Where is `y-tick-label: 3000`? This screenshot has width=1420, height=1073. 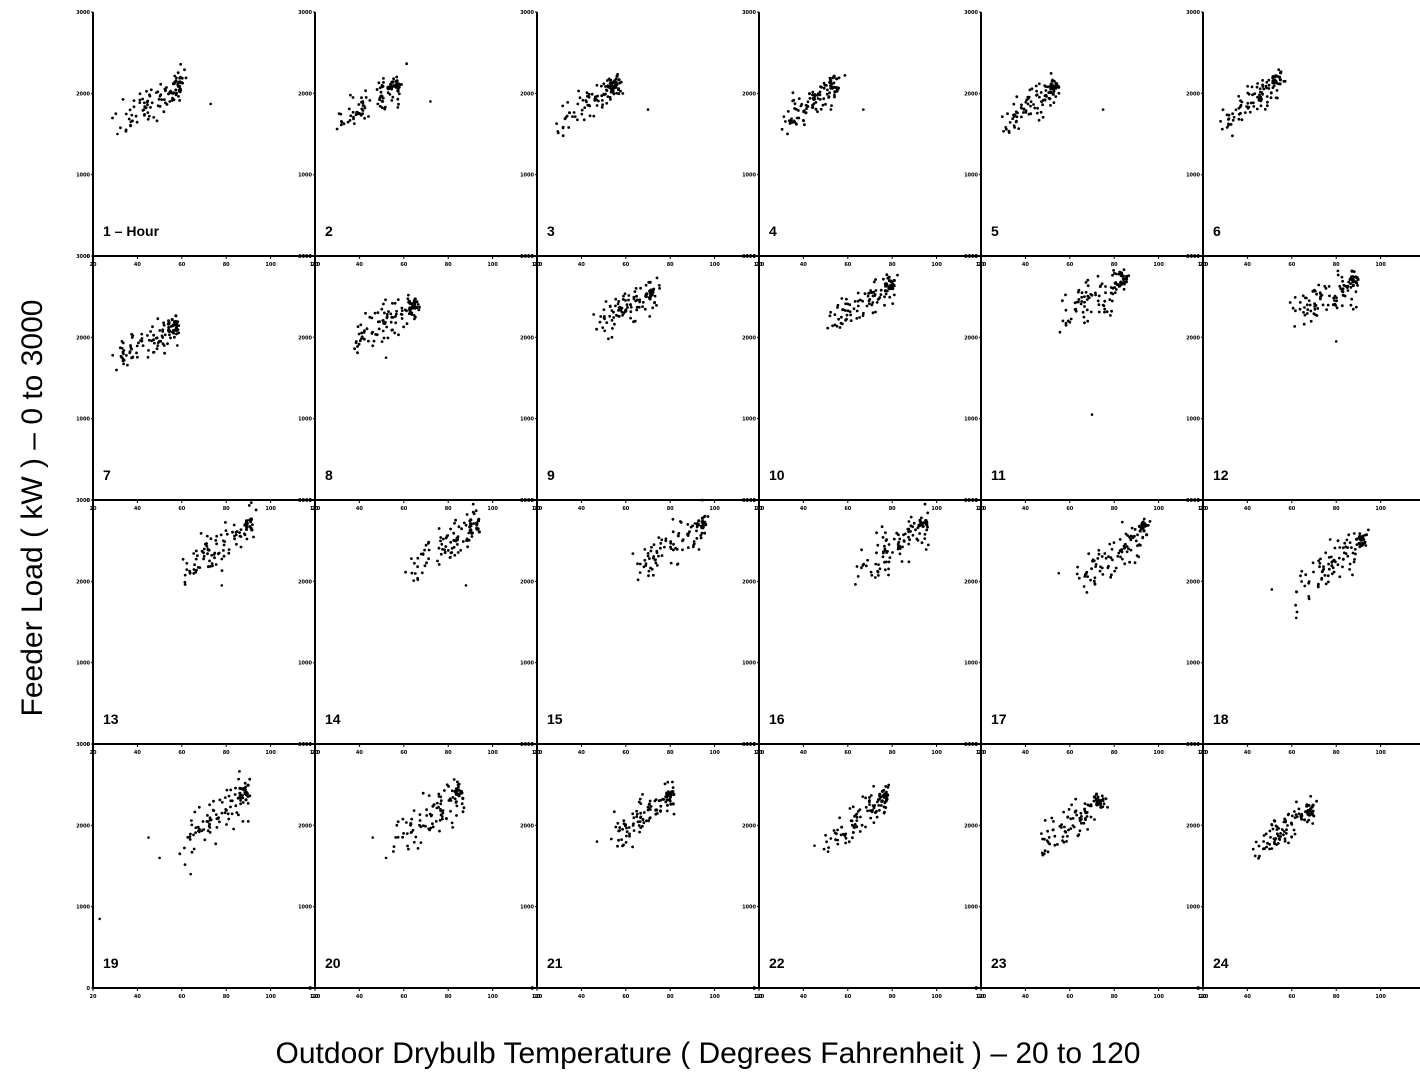
y-tick-label: 3000 is located at coordinates (305, 745).